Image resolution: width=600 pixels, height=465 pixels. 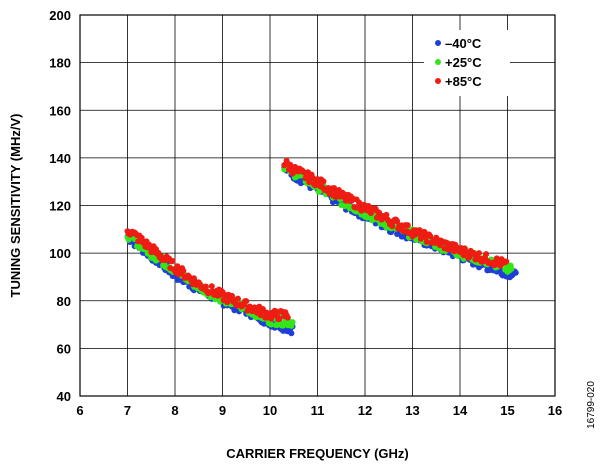 What do you see at coordinates (64, 396) in the screenshot?
I see `y-tick-label: 40` at bounding box center [64, 396].